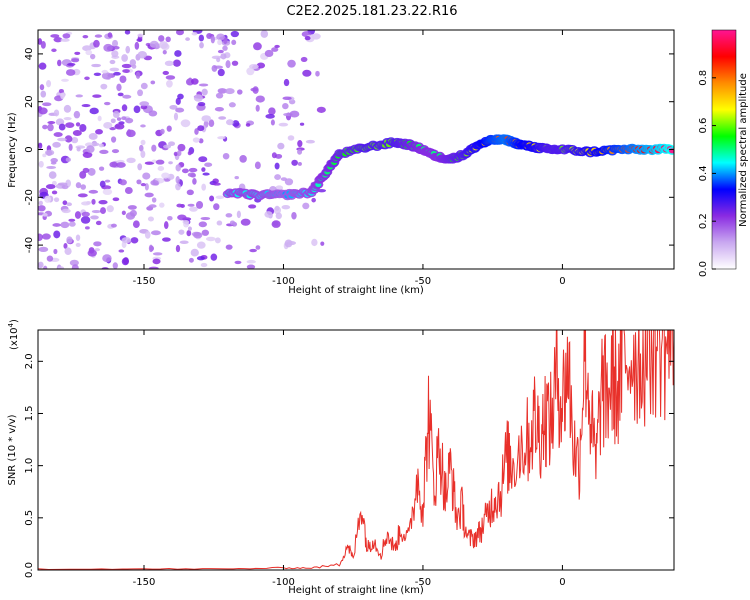 Image resolution: width=750 pixels, height=600 pixels. I want to click on colorbar-gradient, so click(724, 149).